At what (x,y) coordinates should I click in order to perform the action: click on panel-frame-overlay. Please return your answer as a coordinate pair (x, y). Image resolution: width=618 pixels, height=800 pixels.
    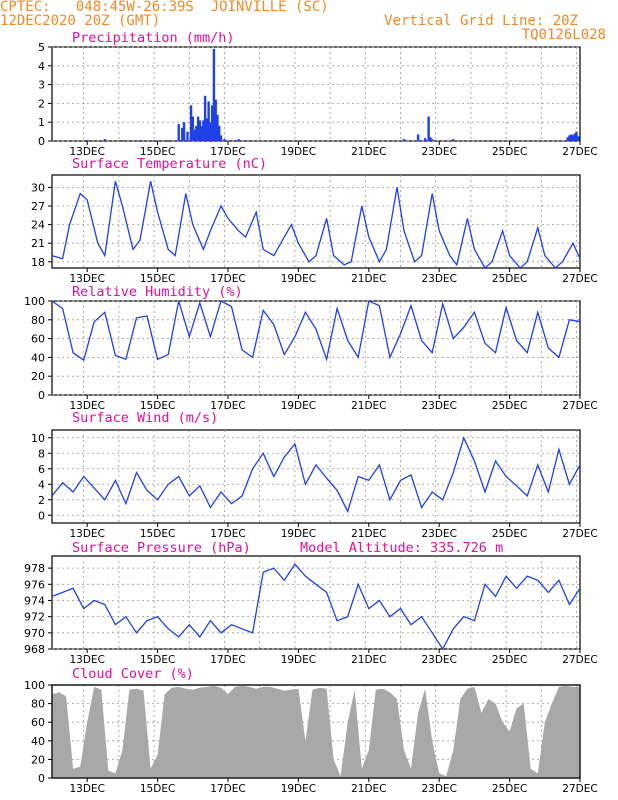
    Looking at the image, I should click on (316, 731).